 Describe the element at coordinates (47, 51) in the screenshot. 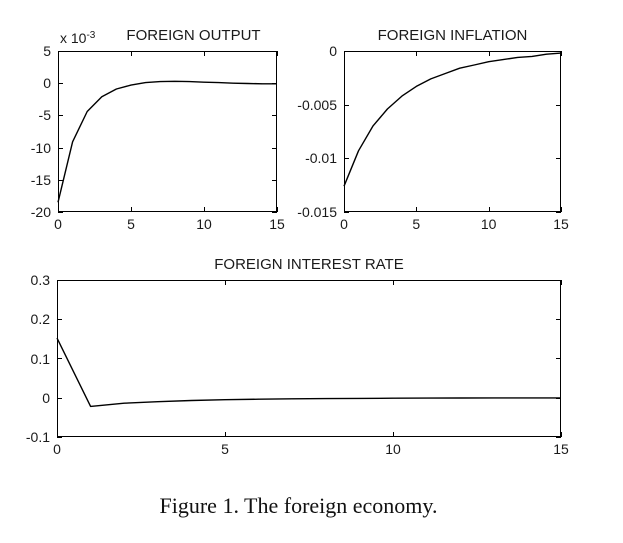

I see `y-tick-label: 5` at that location.